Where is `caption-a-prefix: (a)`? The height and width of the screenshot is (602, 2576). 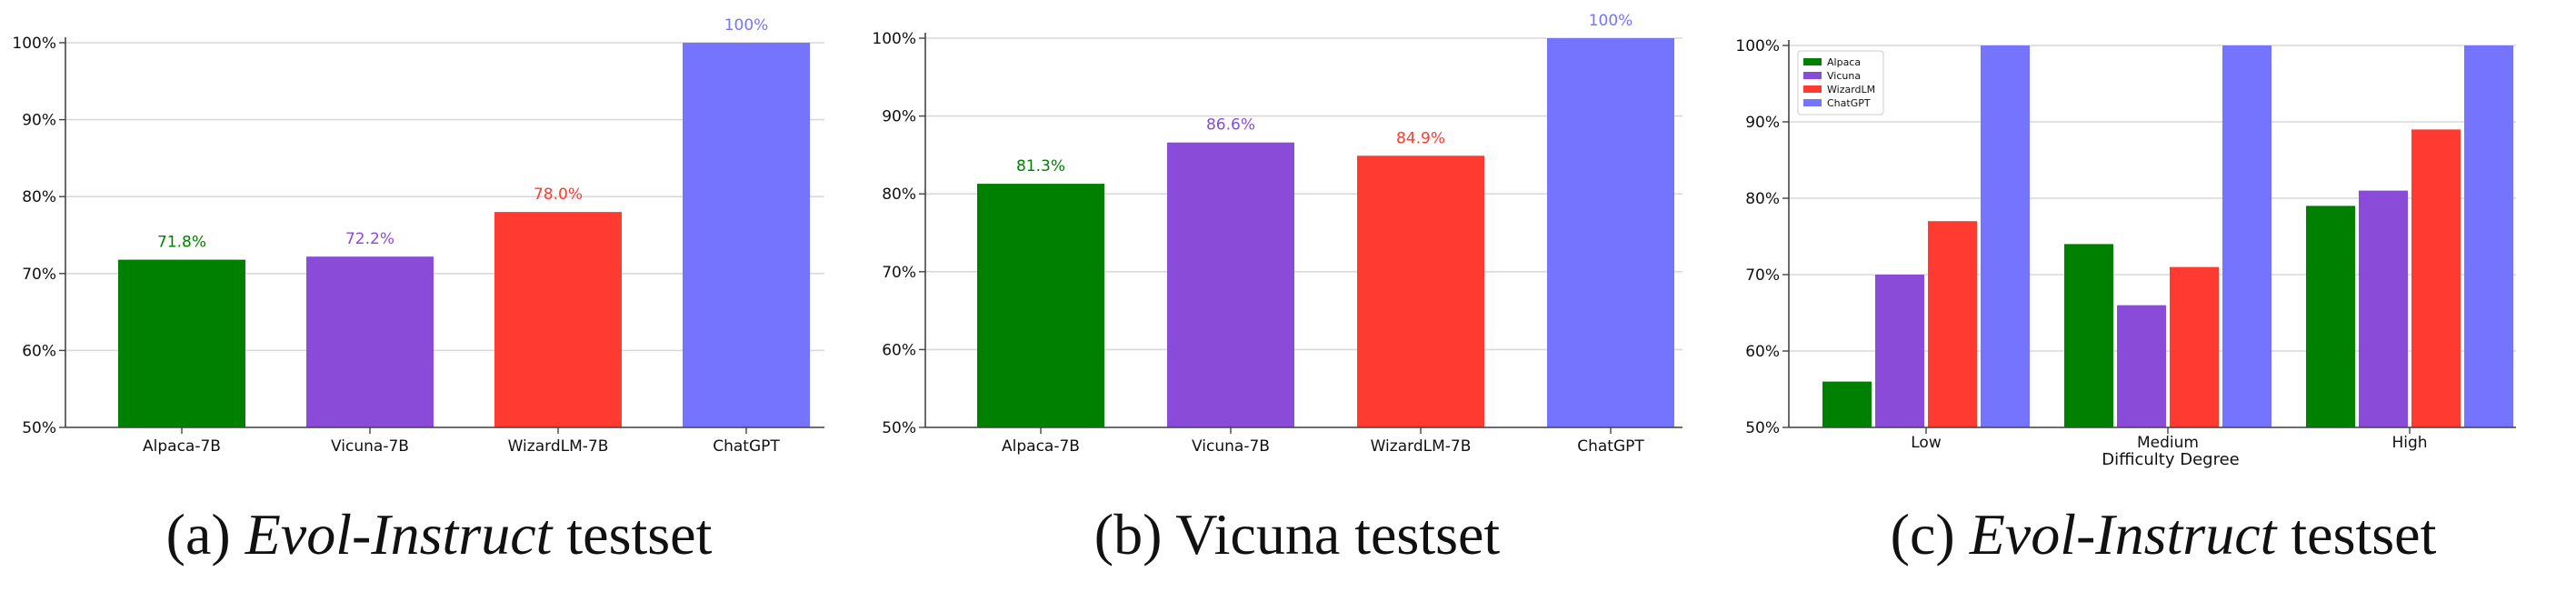 caption-a-prefix: (a) is located at coordinates (205, 534).